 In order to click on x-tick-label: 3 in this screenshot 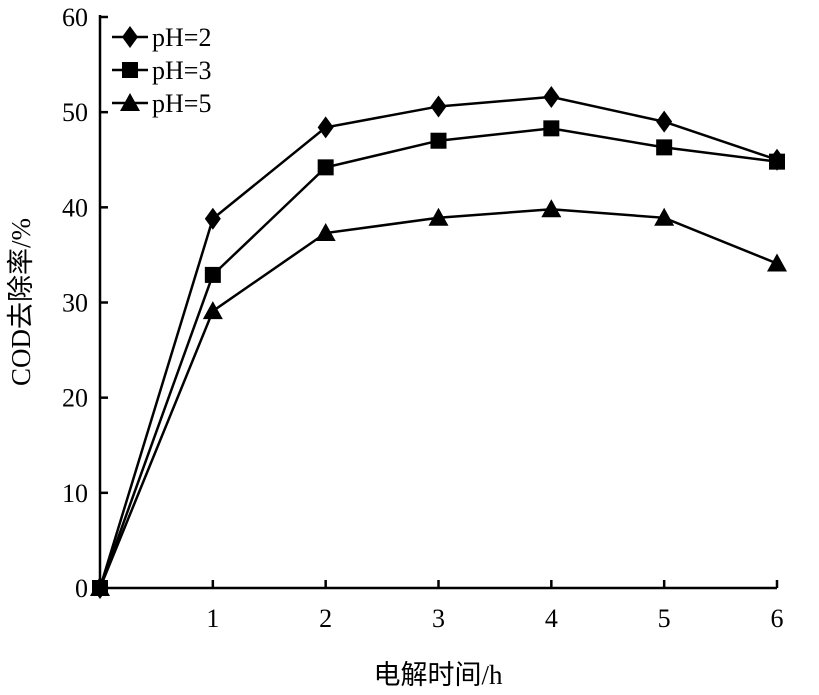, I will do `click(438, 618)`.